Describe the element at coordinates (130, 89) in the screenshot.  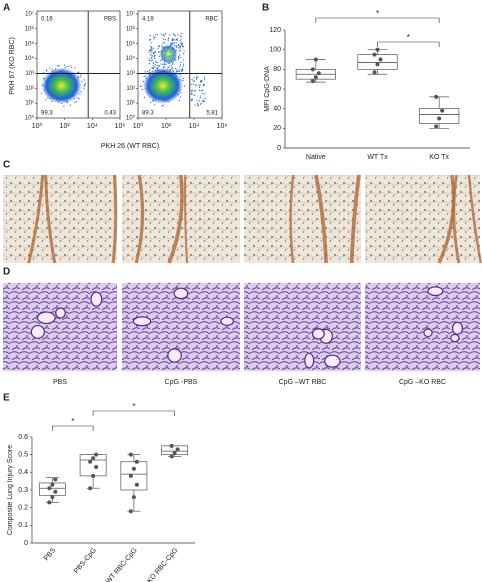
I see `y-tick-label: 10²` at that location.